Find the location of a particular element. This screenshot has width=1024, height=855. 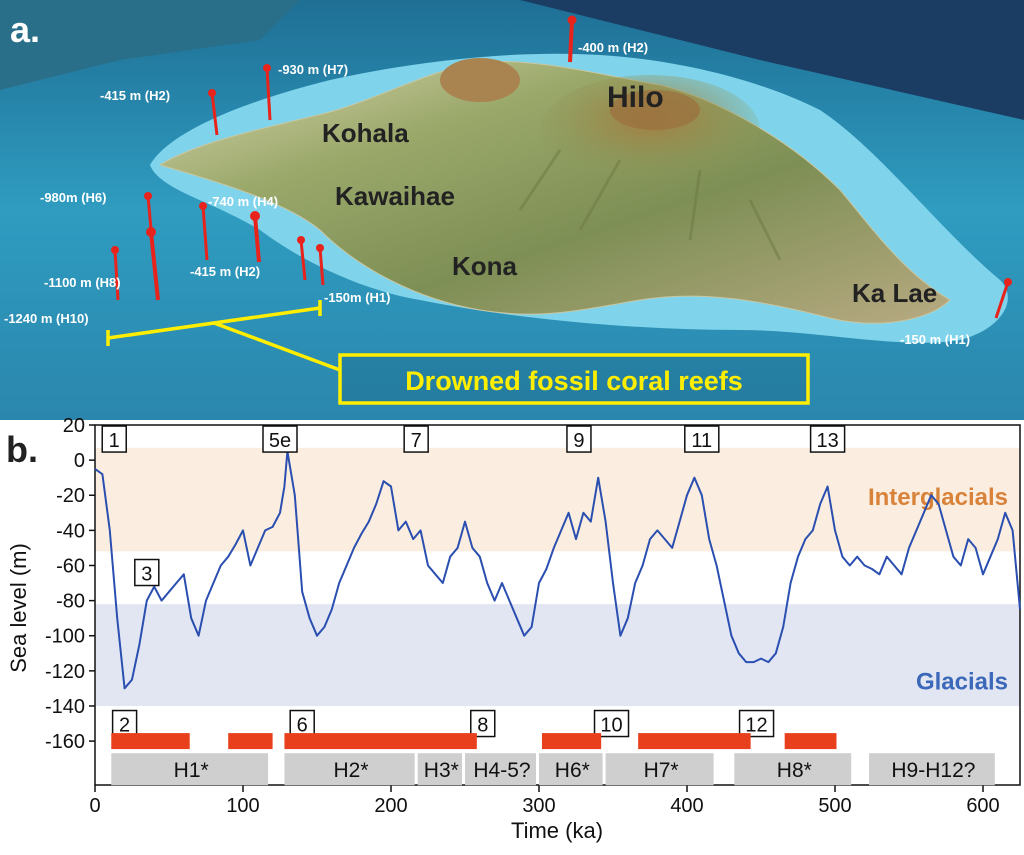

callout-lines is located at coordinates (223, 336).